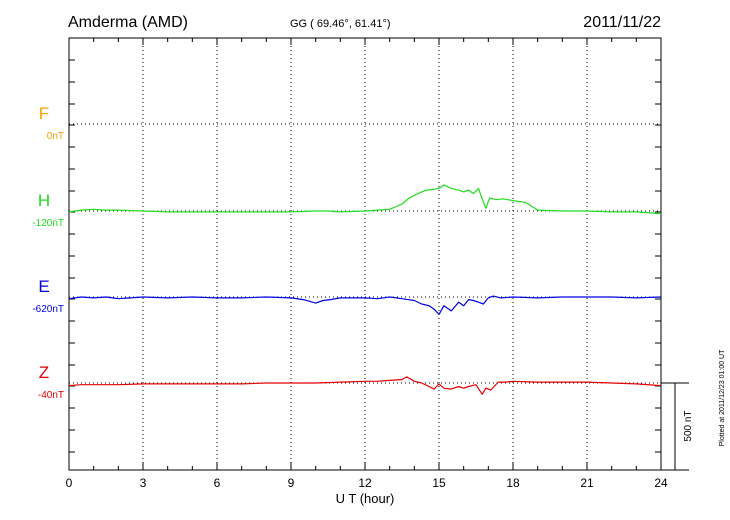 The height and width of the screenshot is (520, 730). I want to click on geographic-coords: GG ( 69.46°, 61.41°), so click(340, 24).